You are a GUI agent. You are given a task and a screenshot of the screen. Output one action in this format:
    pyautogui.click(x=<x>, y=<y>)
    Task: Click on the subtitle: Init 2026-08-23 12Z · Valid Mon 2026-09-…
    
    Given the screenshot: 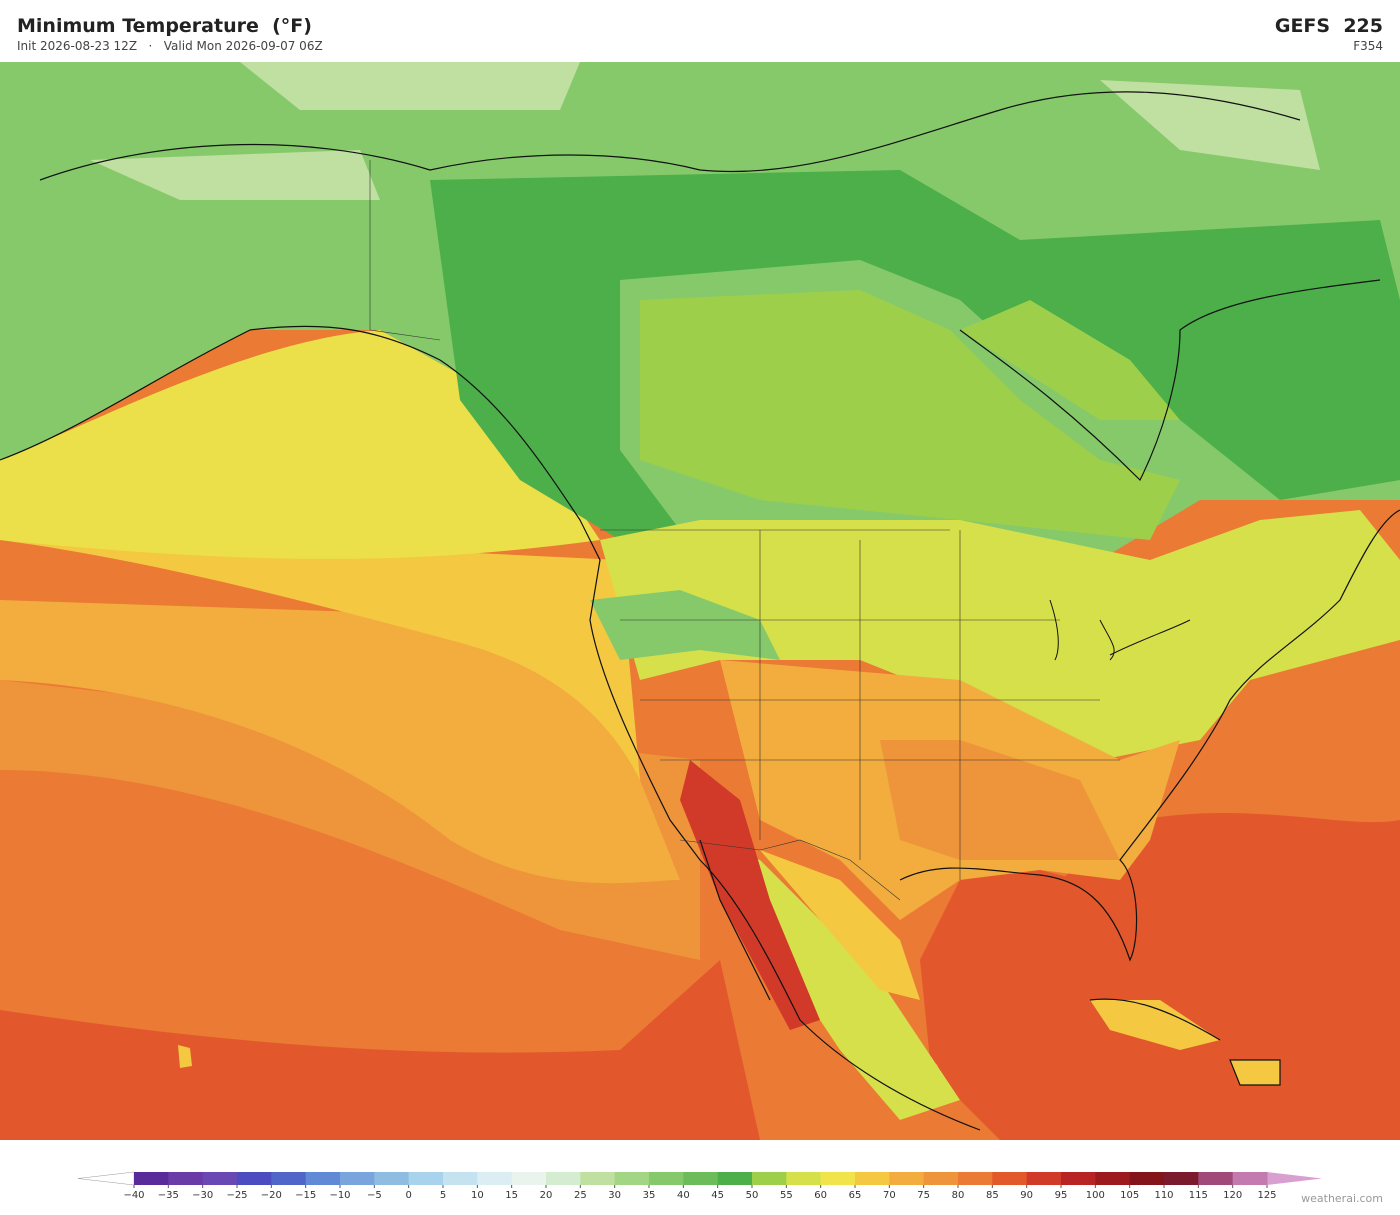 What is the action you would take?
    pyautogui.click(x=170, y=46)
    